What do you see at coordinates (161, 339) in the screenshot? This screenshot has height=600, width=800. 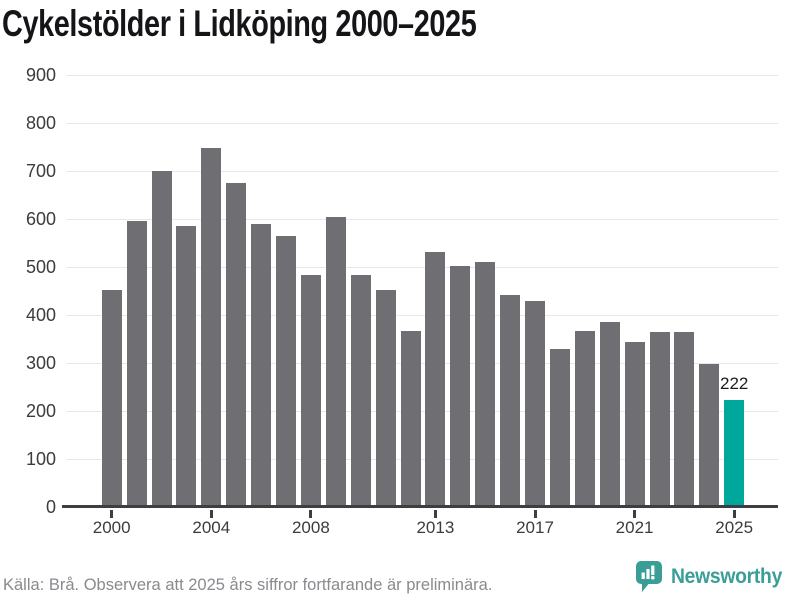 I see `bar-2002` at bounding box center [161, 339].